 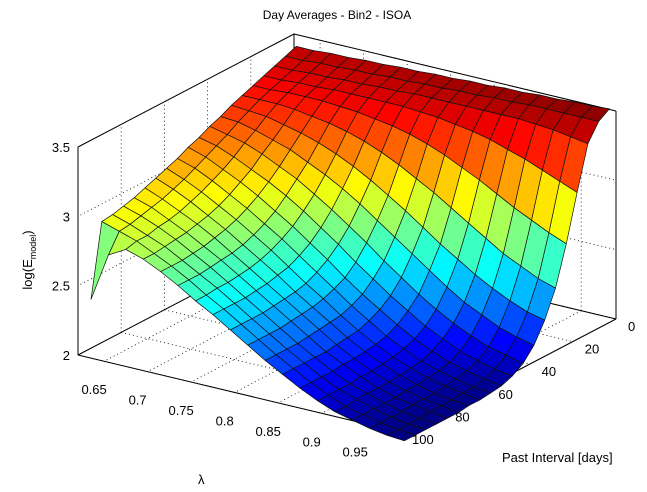 I want to click on y-tick-label: 20, so click(x=592, y=349).